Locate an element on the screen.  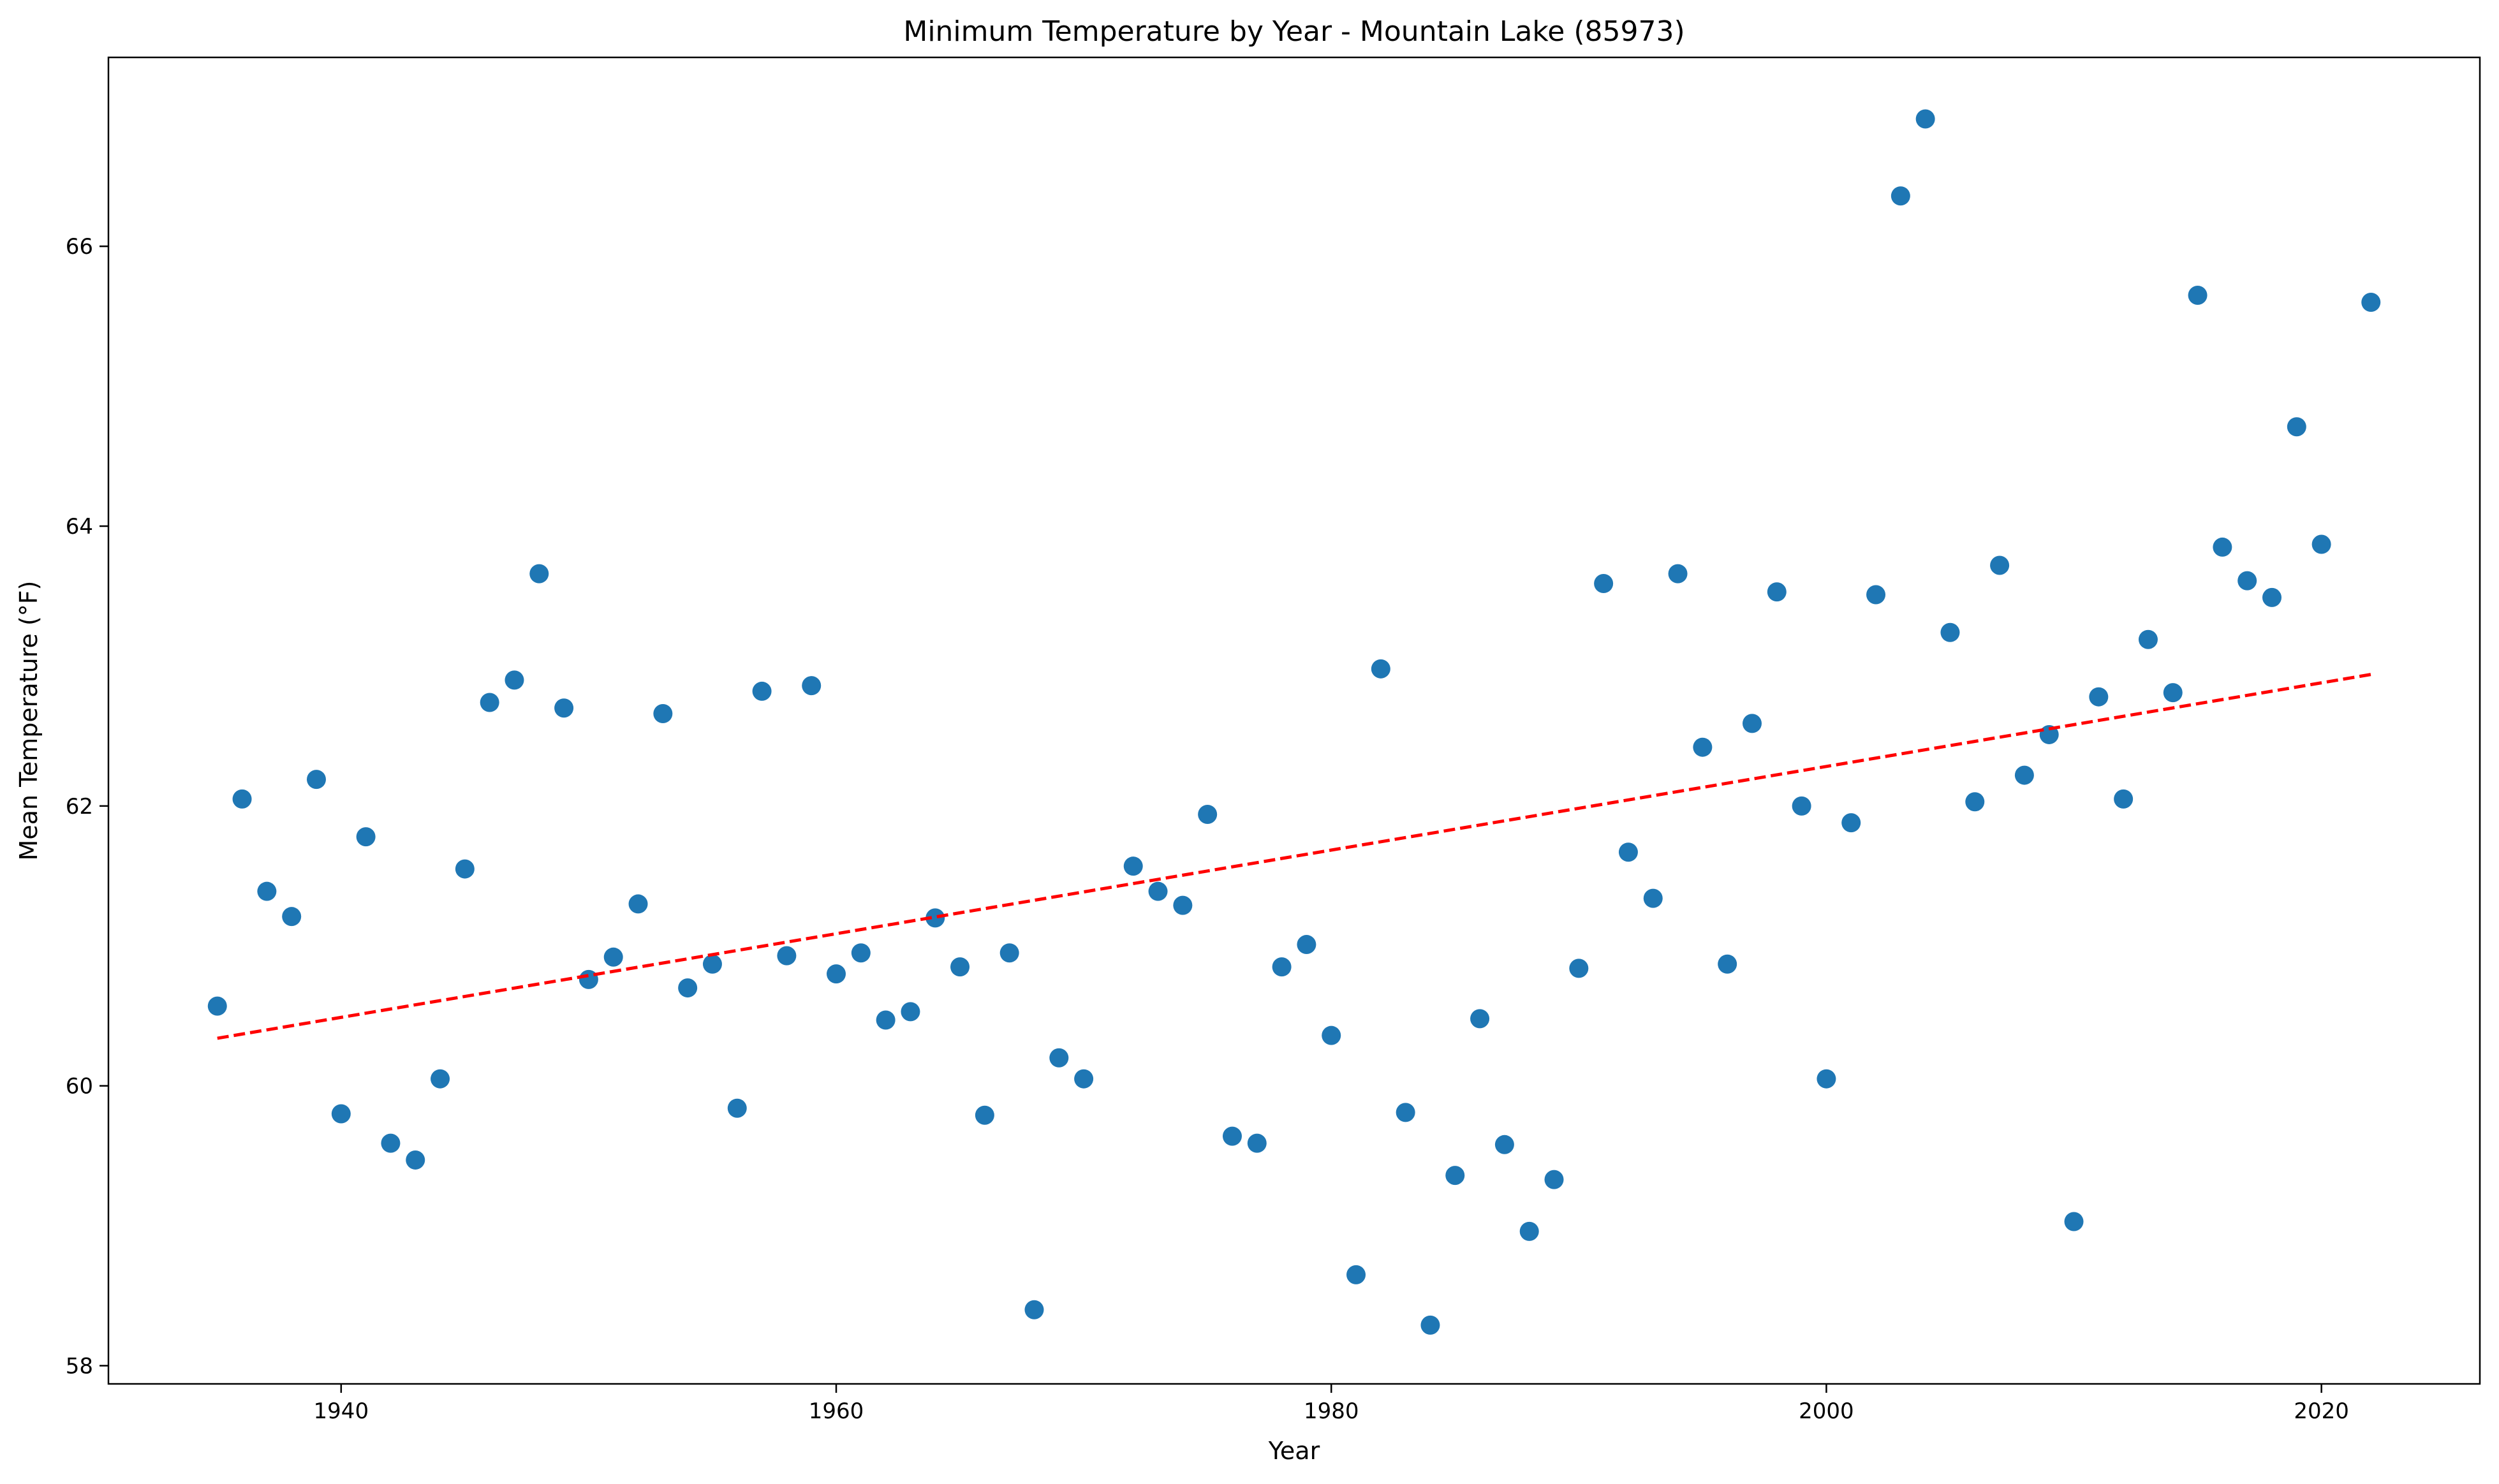
x-tick-label: 2020 is located at coordinates (2322, 1412).